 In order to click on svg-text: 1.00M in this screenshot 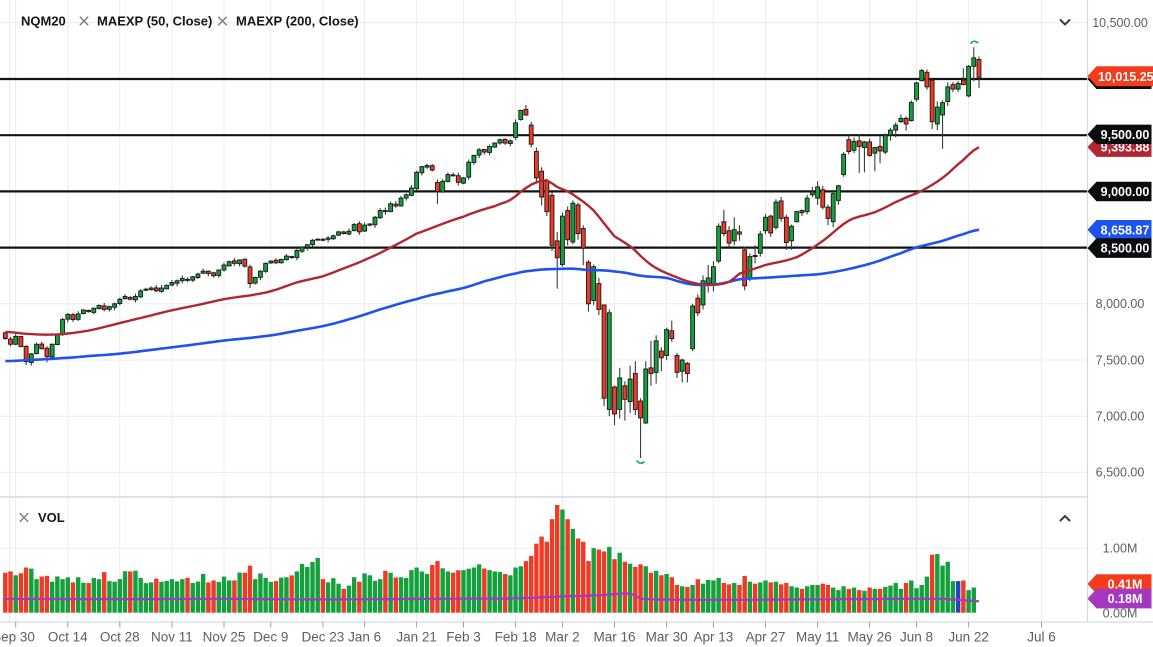, I will do `click(1120, 549)`.